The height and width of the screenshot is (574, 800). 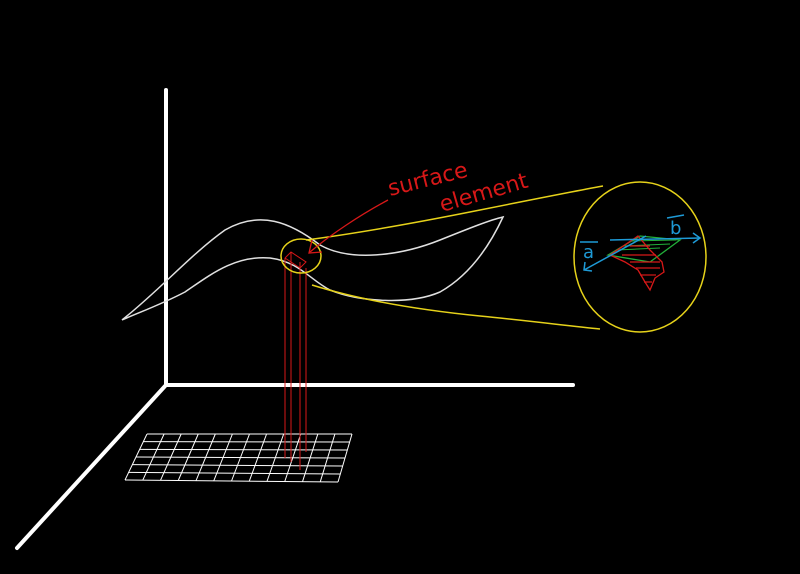 What do you see at coordinates (588, 252) in the screenshot?
I see `label-vector-a: a` at bounding box center [588, 252].